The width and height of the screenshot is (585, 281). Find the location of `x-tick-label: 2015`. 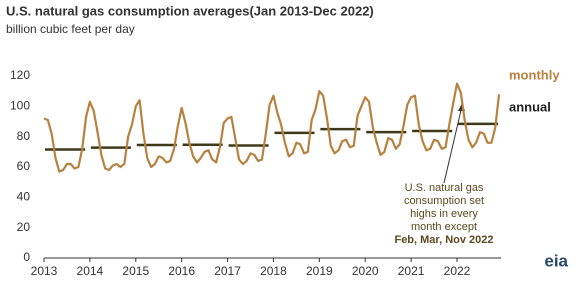

x-tick-label: 2015 is located at coordinates (135, 271).